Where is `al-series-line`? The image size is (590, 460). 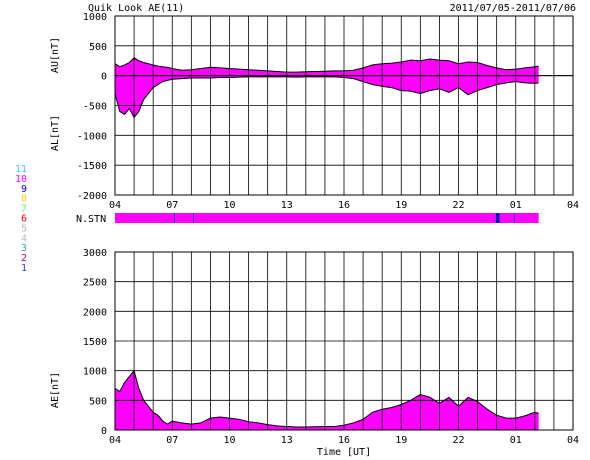 al-series-line is located at coordinates (326, 97).